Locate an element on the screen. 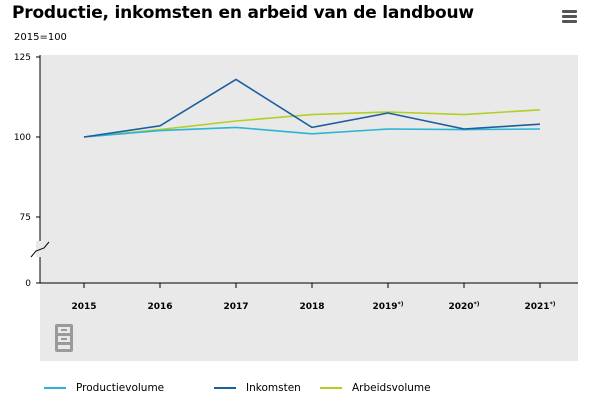  legend-item-productievolume: Productievolume is located at coordinates (129, 388).